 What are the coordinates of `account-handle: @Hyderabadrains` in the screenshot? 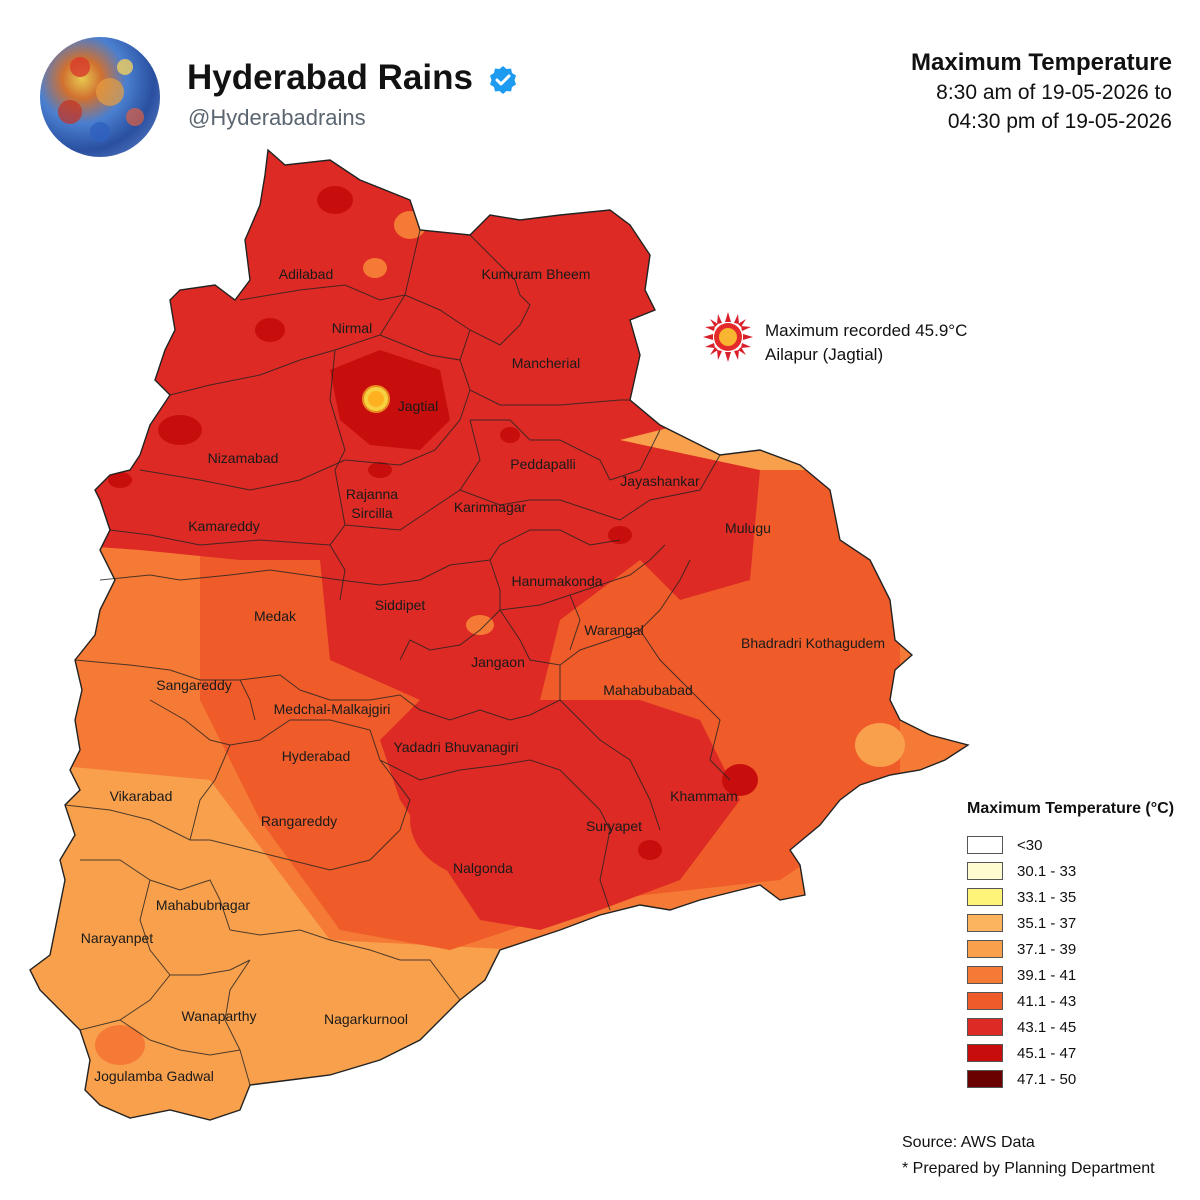 It's located at (277, 117).